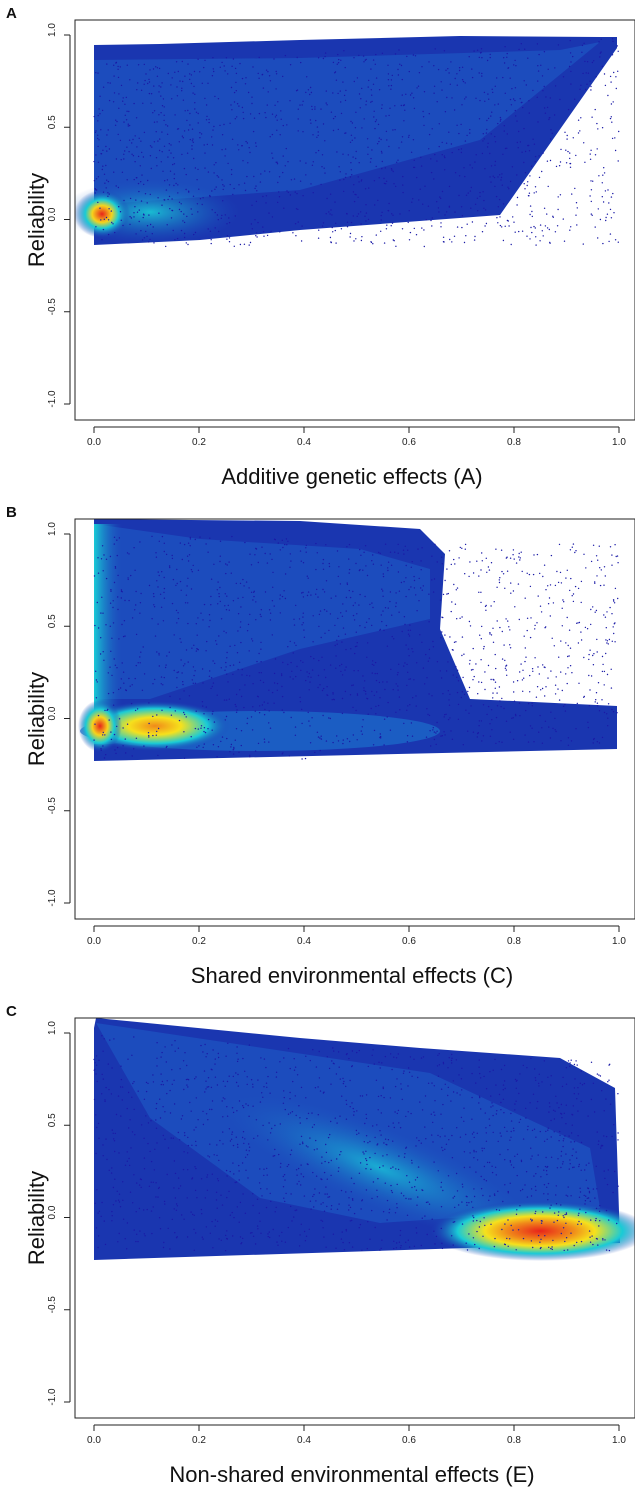  What do you see at coordinates (351, 1474) in the screenshot?
I see `x-axis-title: Non-shared environmental effects (E)` at bounding box center [351, 1474].